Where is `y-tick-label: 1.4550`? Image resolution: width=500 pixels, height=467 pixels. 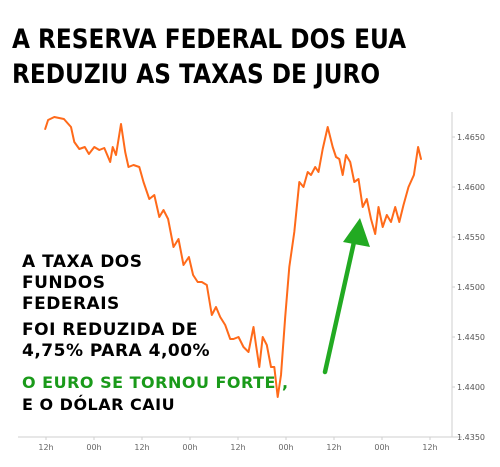
y-tick-label: 1.4550 is located at coordinates (471, 237).